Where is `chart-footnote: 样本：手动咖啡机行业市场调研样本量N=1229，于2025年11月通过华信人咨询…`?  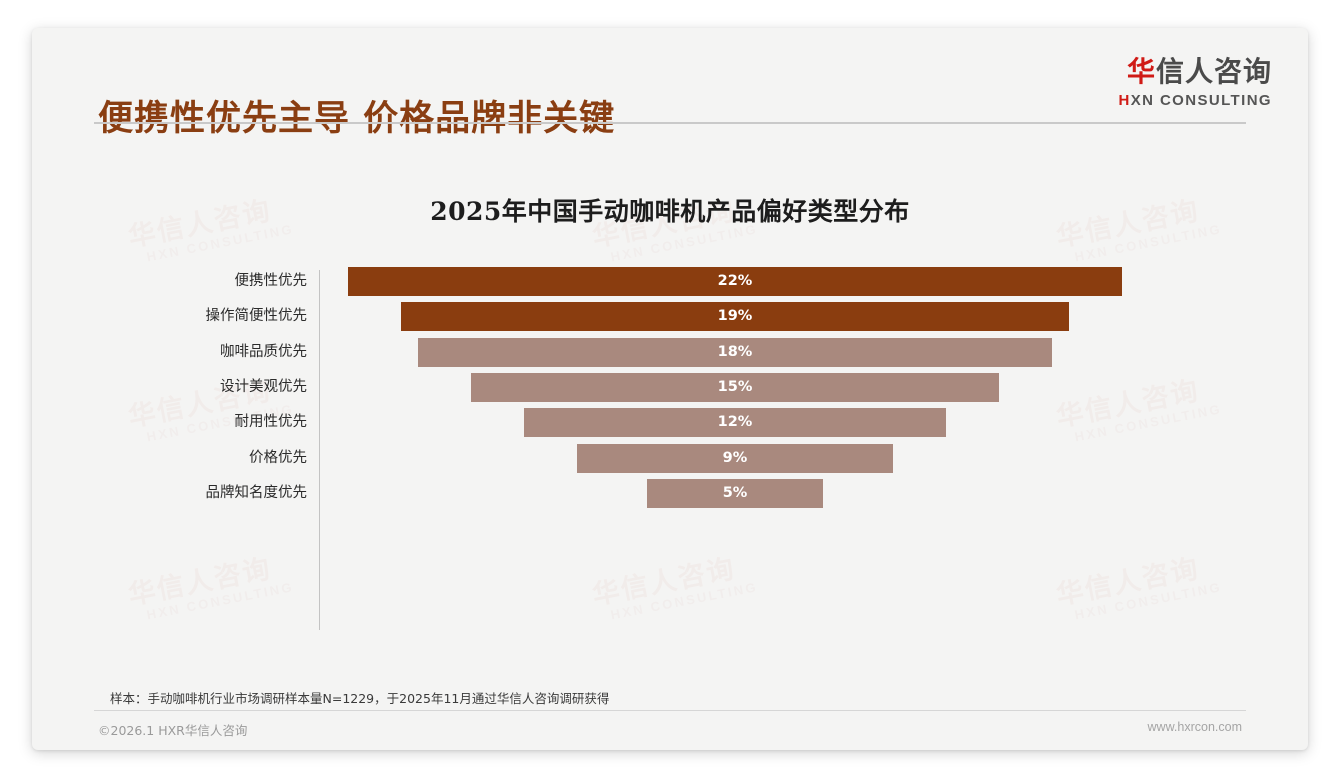
chart-footnote: 样本：手动咖啡机行业市场调研样本量N=1229，于2025年11月通过华信人咨询… is located at coordinates (360, 698).